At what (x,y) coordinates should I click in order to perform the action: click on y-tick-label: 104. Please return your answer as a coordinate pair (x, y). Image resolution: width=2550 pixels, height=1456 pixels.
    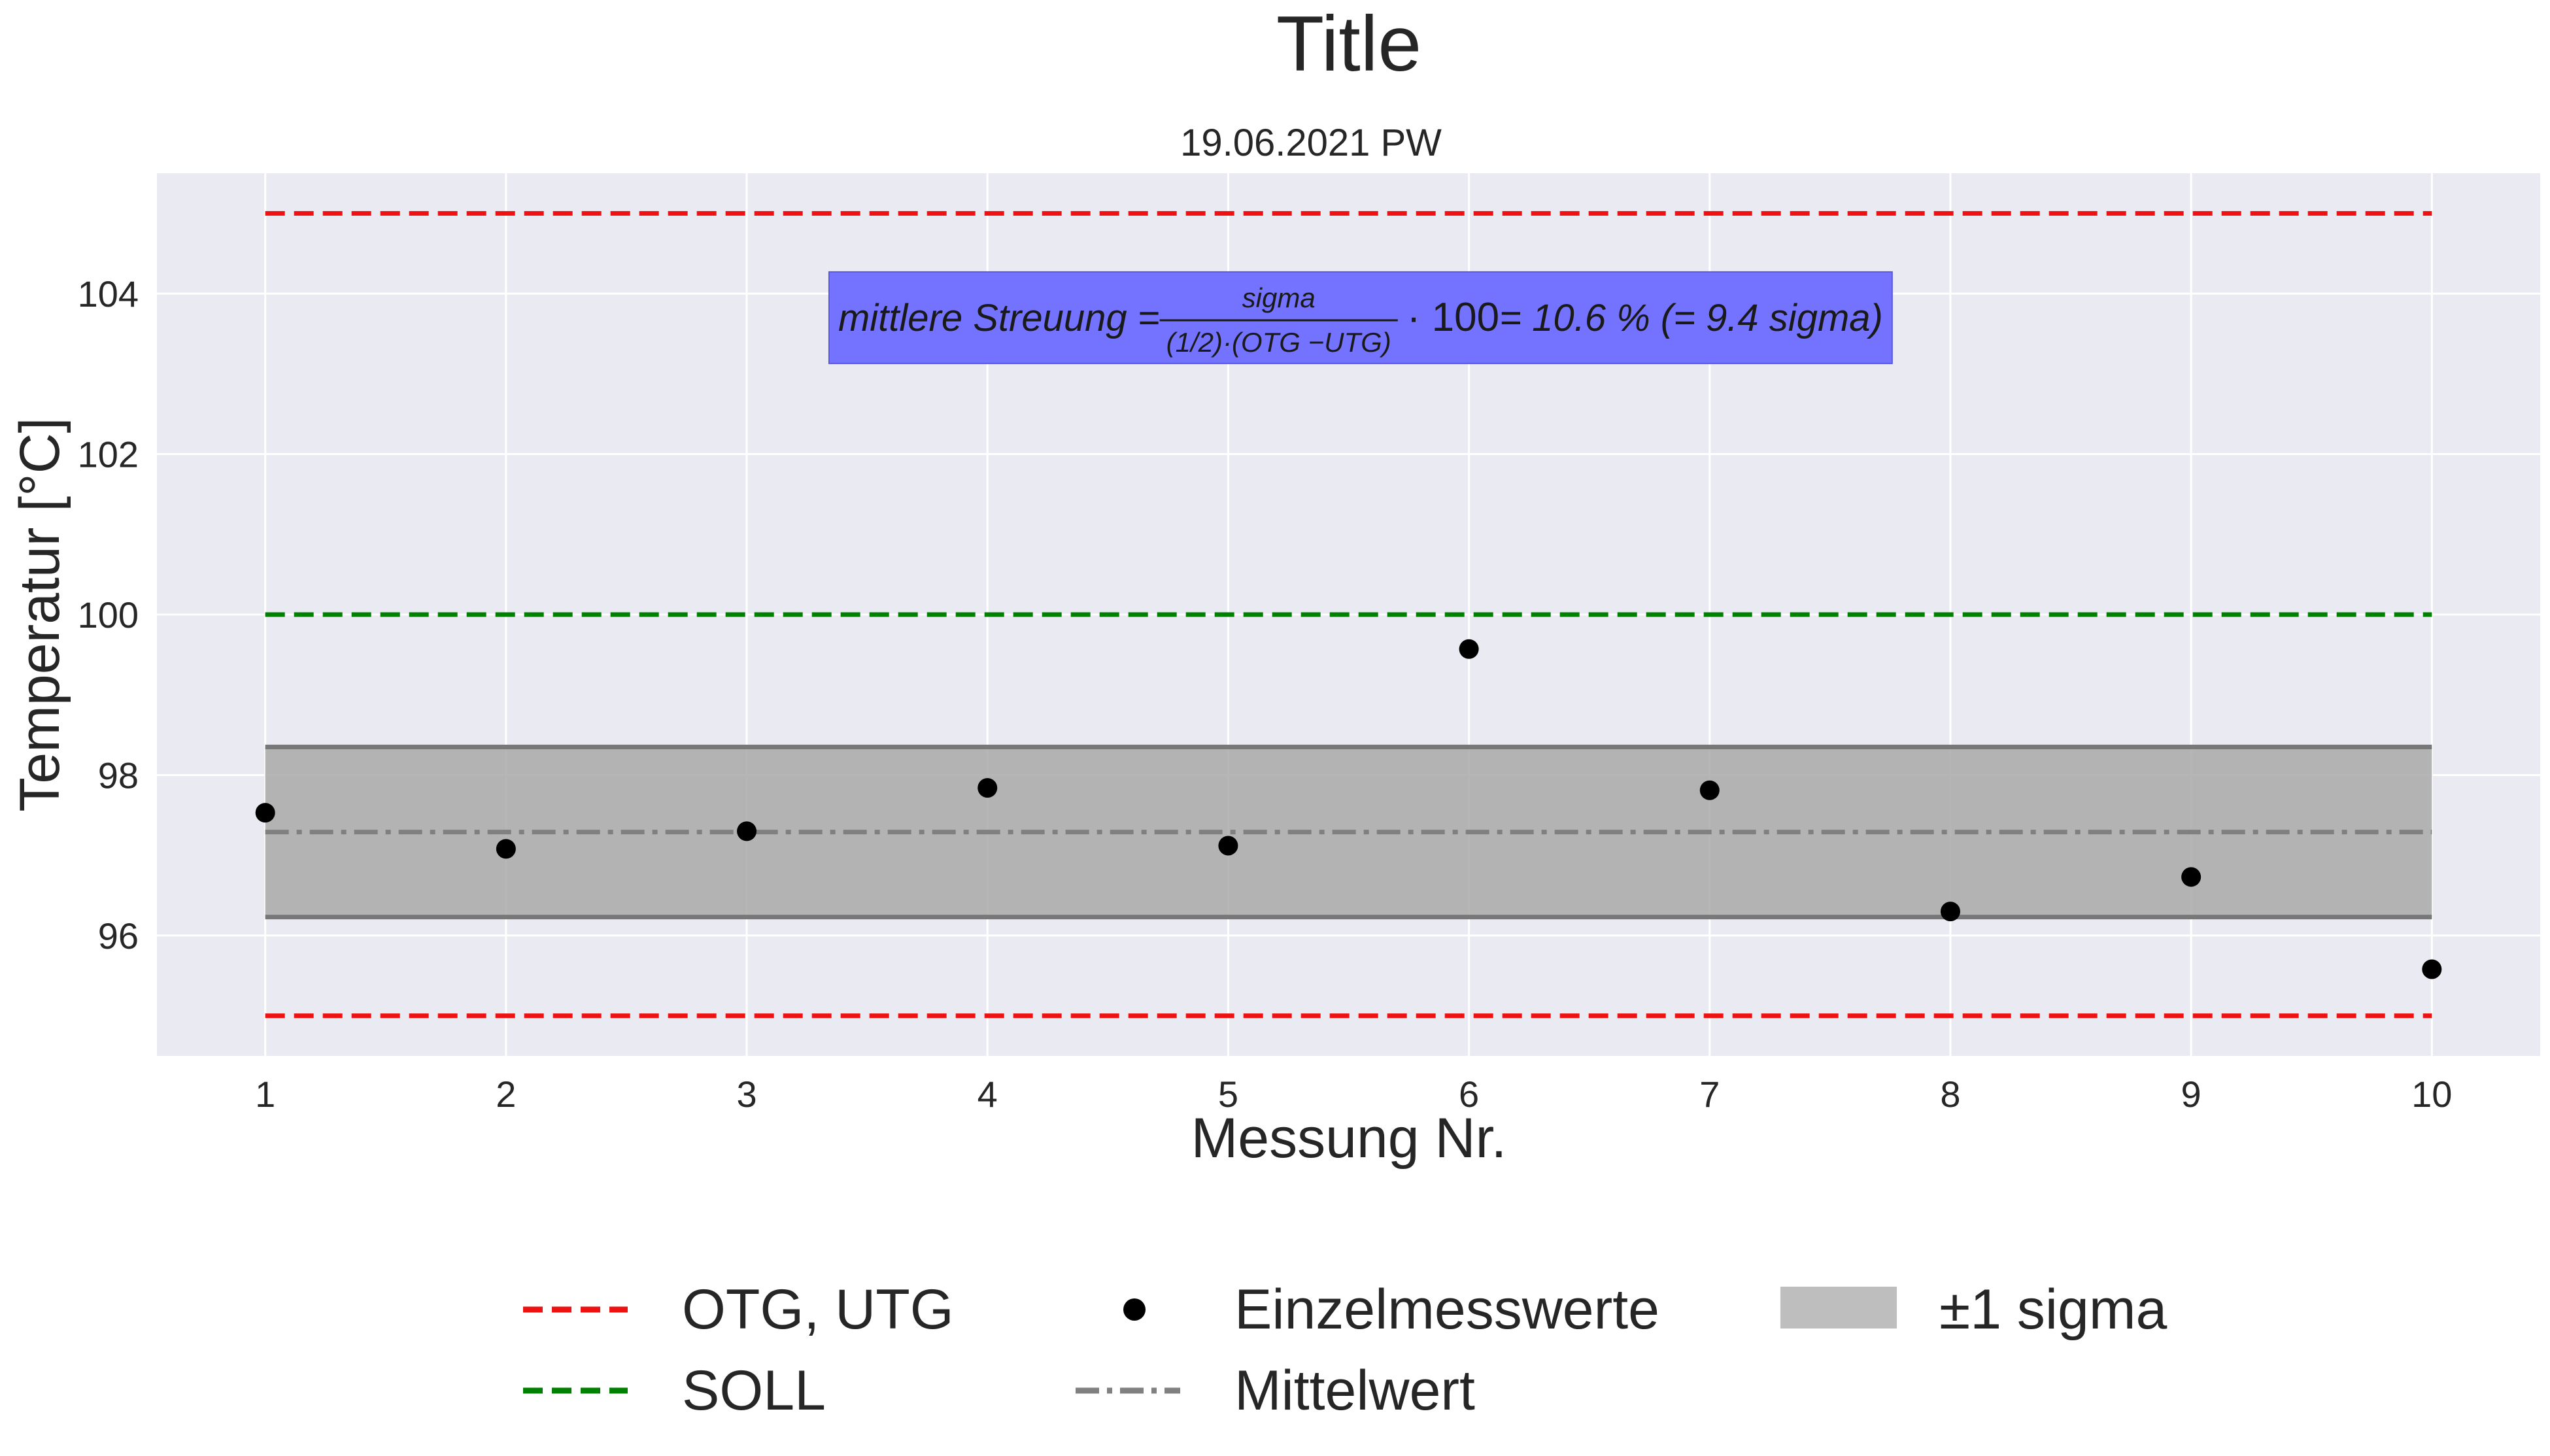
    Looking at the image, I should click on (108, 293).